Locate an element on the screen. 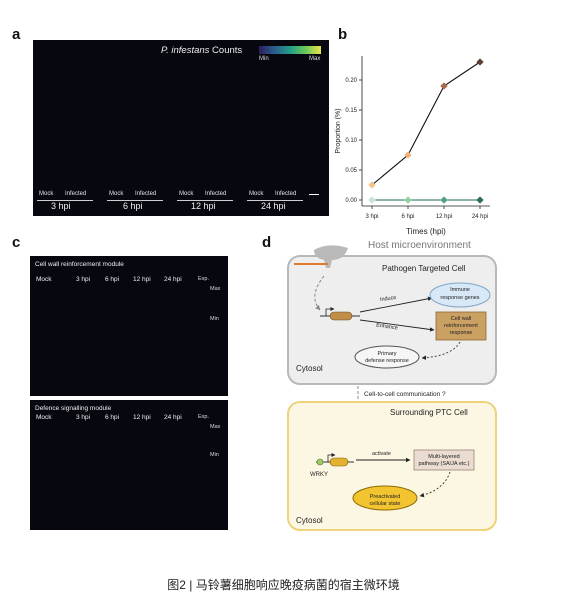 The width and height of the screenshot is (567, 596). colorbar-max: Max is located at coordinates (315, 59).